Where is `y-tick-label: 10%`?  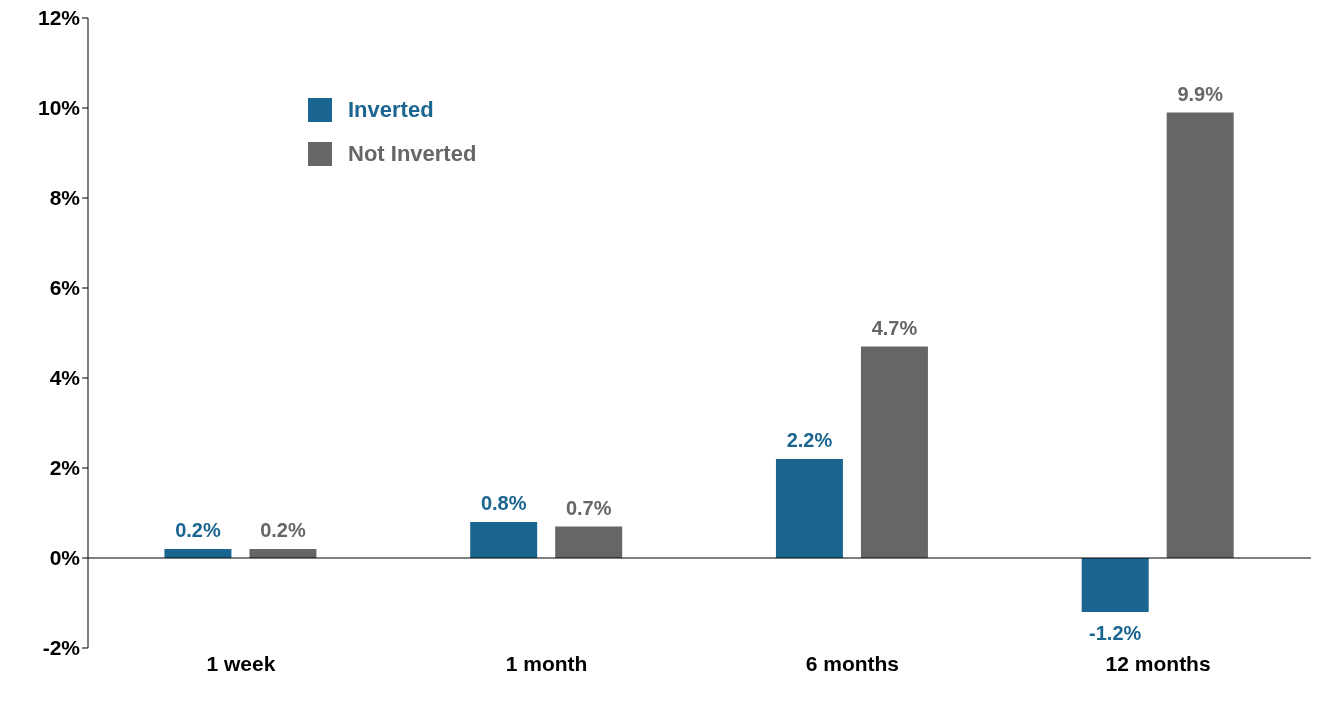 y-tick-label: 10% is located at coordinates (59, 108).